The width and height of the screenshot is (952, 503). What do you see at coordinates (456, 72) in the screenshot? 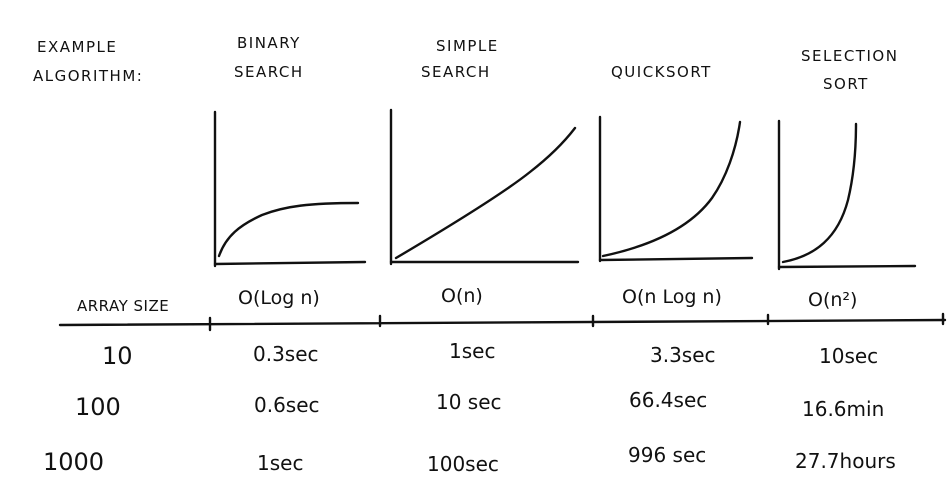
I see `col2-name-line2: SEARCH` at bounding box center [456, 72].